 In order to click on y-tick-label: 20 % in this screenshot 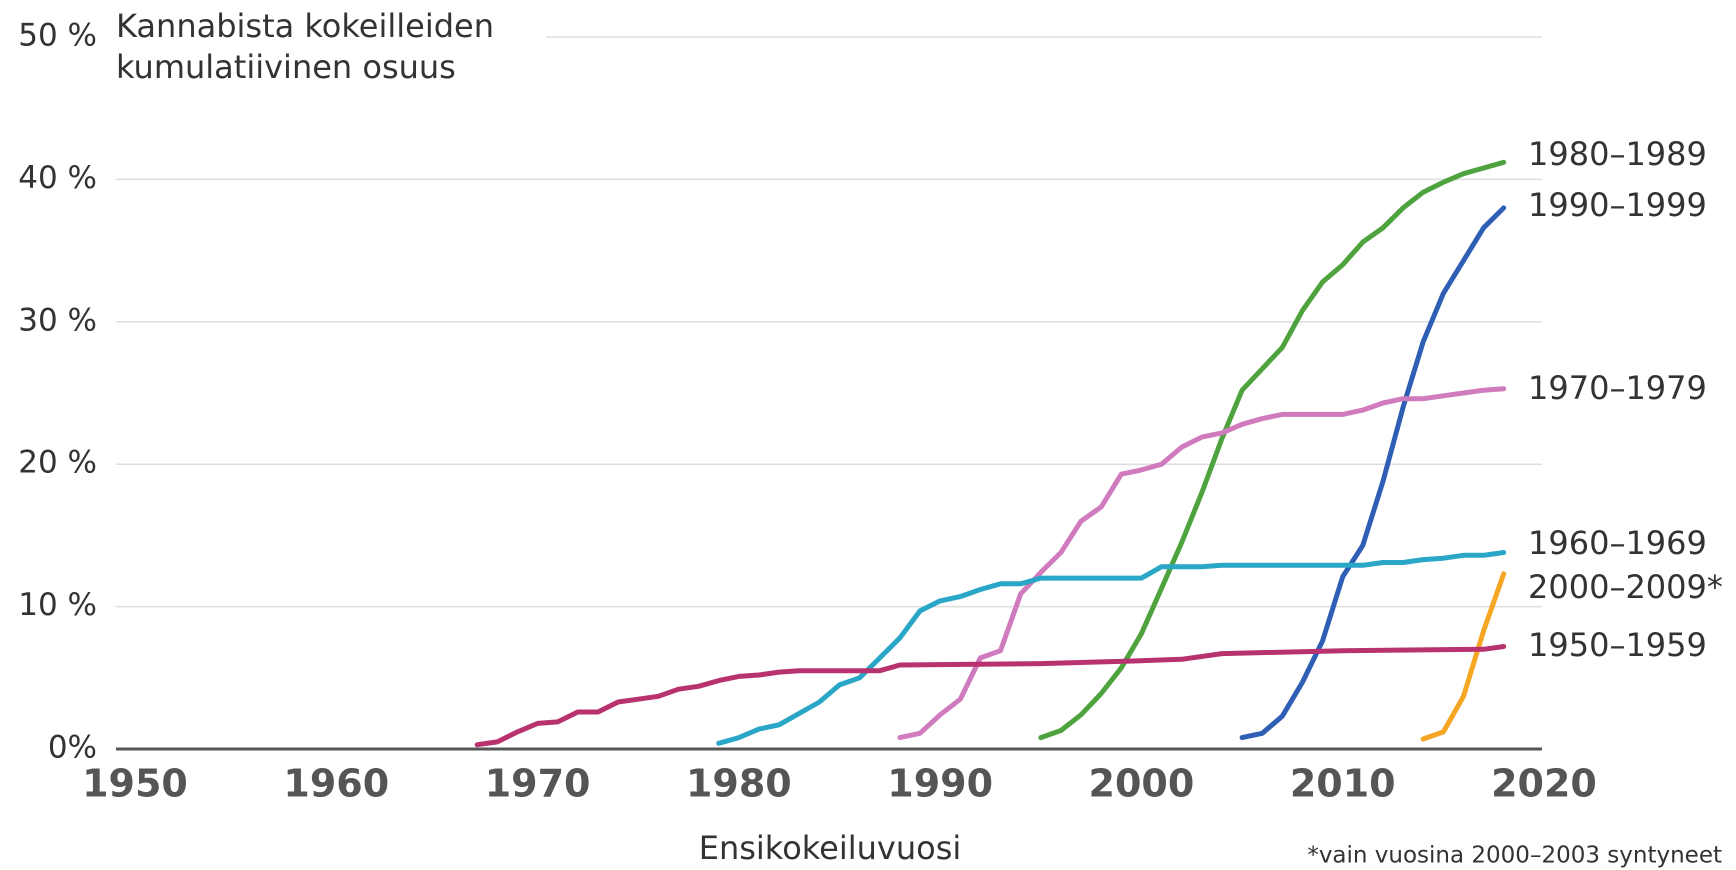, I will do `click(57, 463)`.